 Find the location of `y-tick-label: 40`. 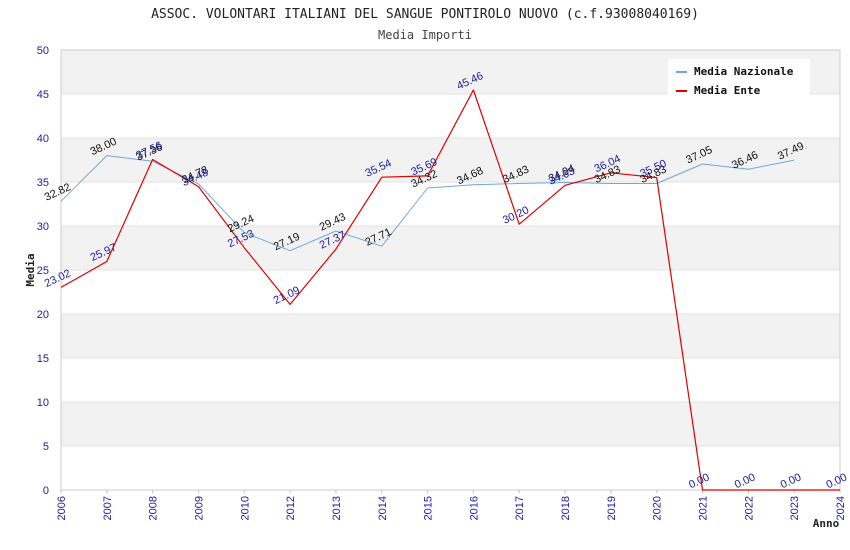

y-tick-label: 40 is located at coordinates (43, 139).